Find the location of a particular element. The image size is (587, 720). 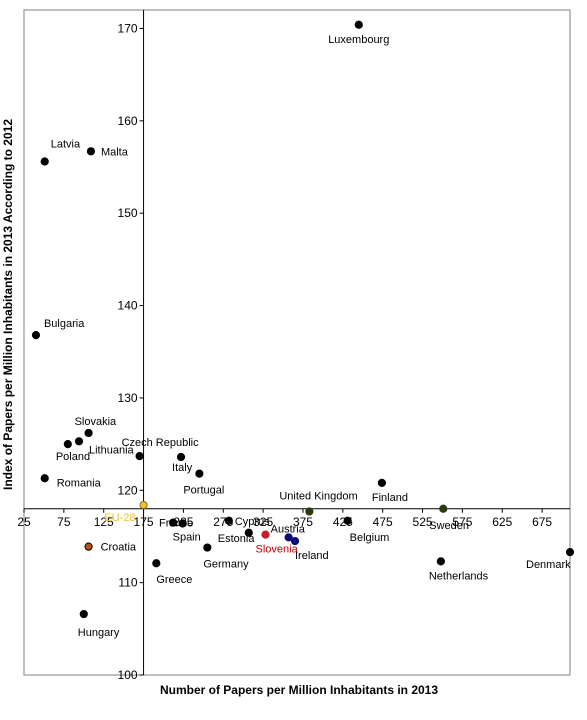

x-tick-label: 75 is located at coordinates (64, 522).